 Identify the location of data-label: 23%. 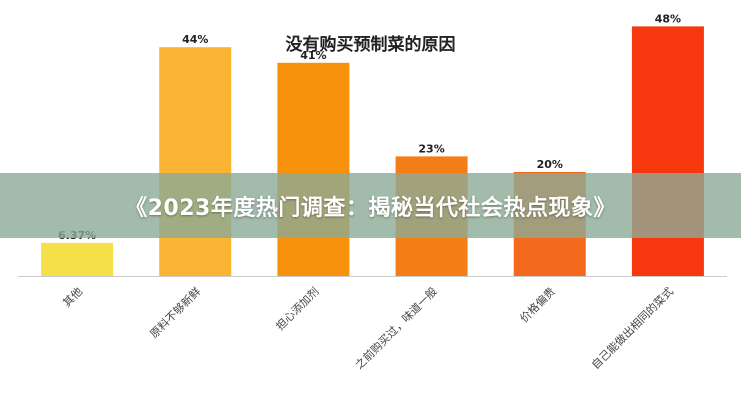
(431, 148).